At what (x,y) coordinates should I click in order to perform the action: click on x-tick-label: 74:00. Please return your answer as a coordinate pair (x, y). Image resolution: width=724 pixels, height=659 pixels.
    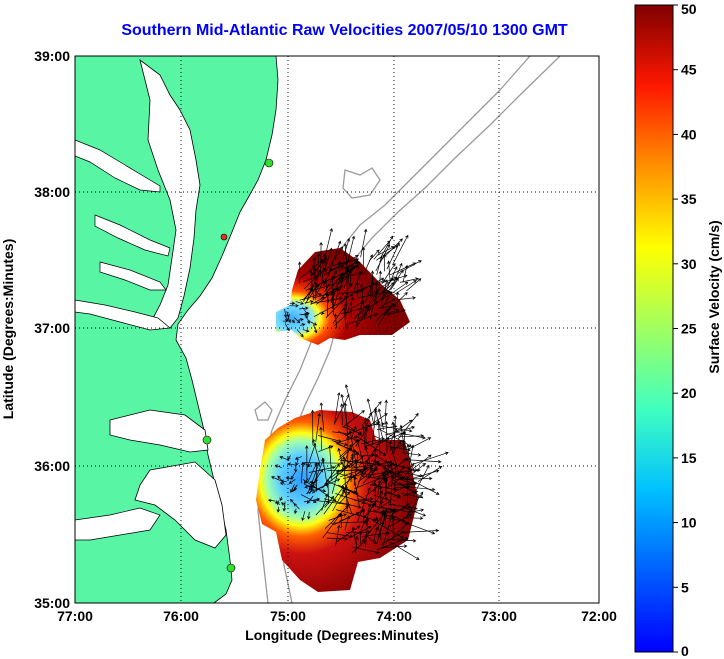
    Looking at the image, I should click on (394, 616).